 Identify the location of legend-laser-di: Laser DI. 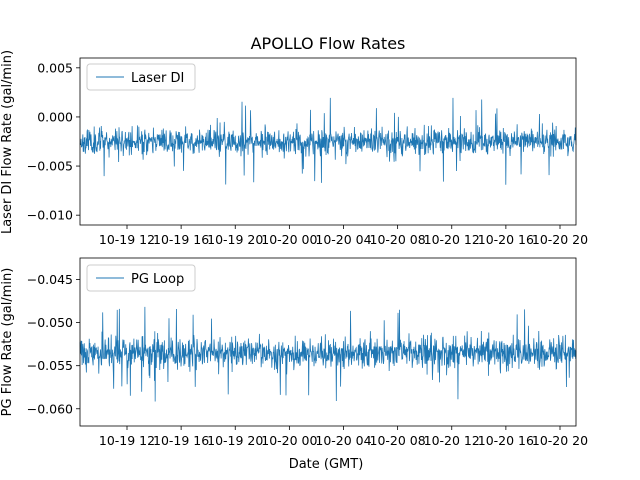
(141, 77).